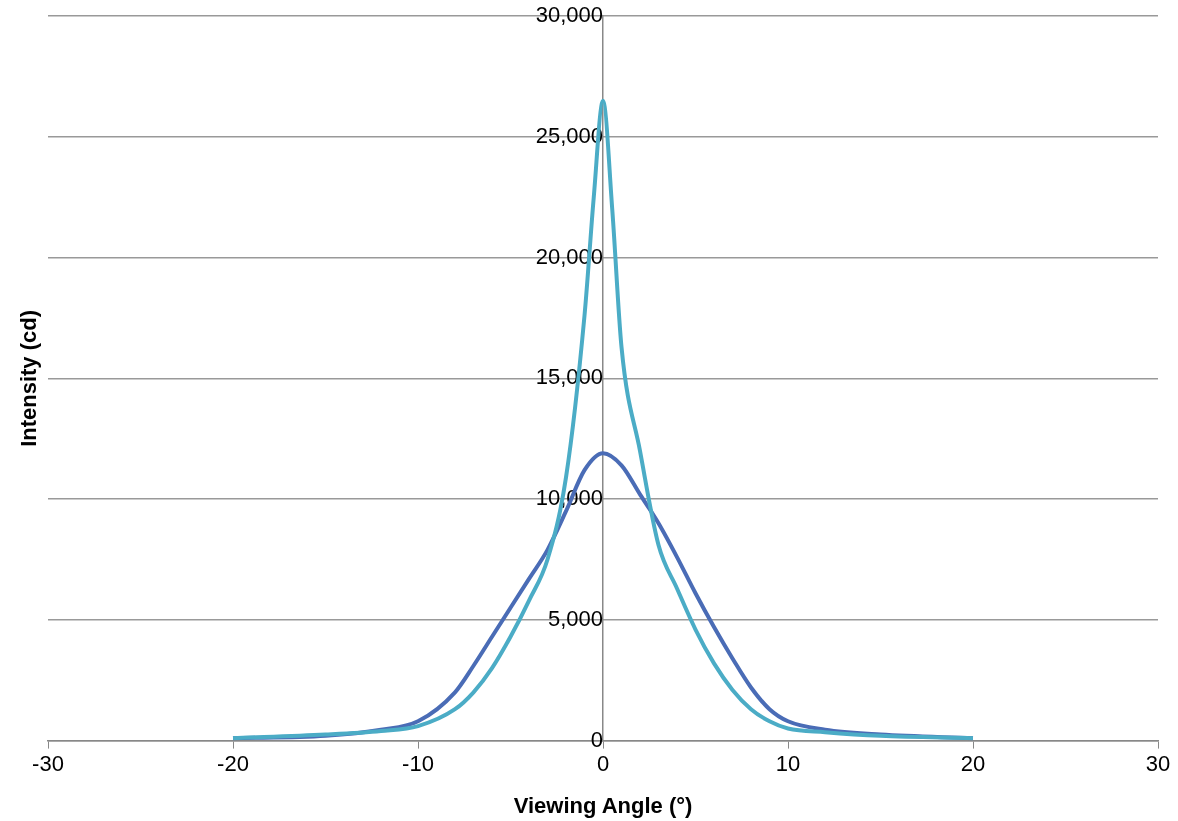  Describe the element at coordinates (569, 15) in the screenshot. I see `y-tick-label: 30,000` at that location.